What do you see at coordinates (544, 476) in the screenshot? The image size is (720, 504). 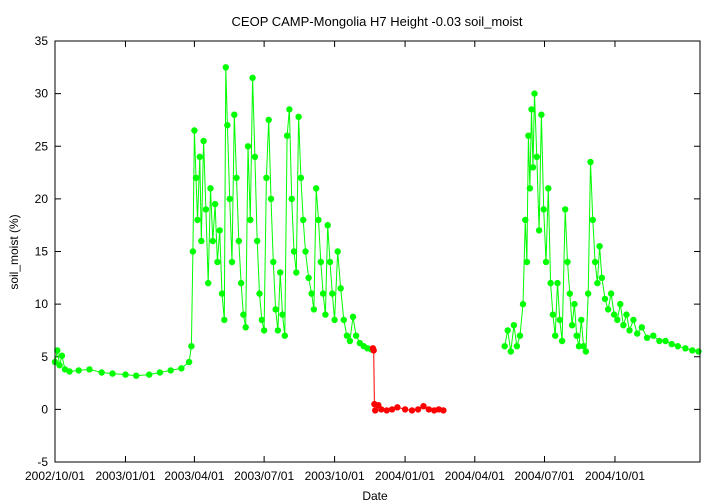 I see `x-tick-label: 2004/07/01` at bounding box center [544, 476].